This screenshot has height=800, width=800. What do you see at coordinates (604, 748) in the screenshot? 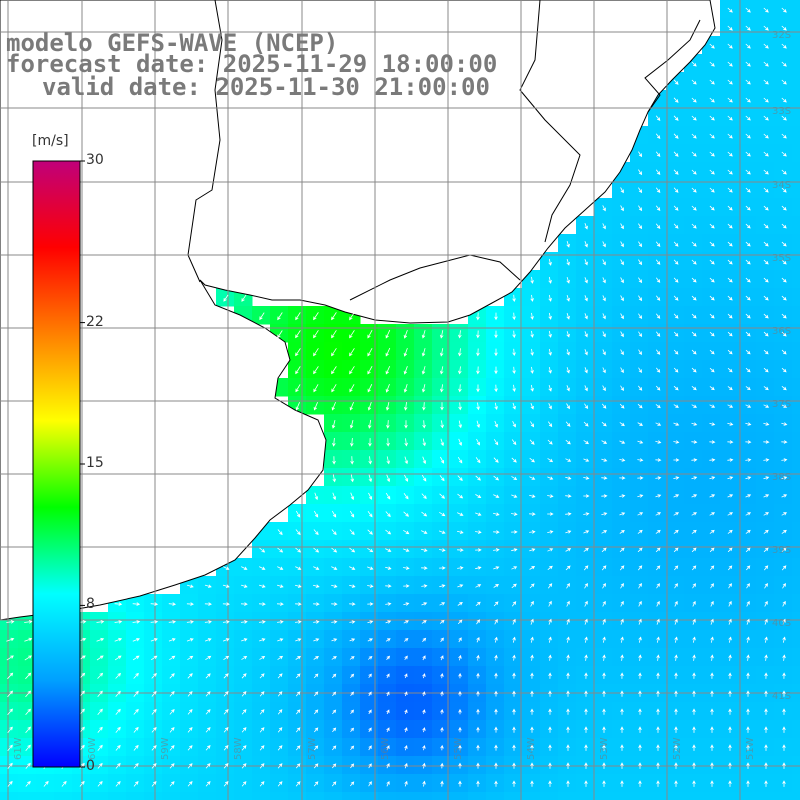
I see `longitude-label: 53W` at bounding box center [604, 748].